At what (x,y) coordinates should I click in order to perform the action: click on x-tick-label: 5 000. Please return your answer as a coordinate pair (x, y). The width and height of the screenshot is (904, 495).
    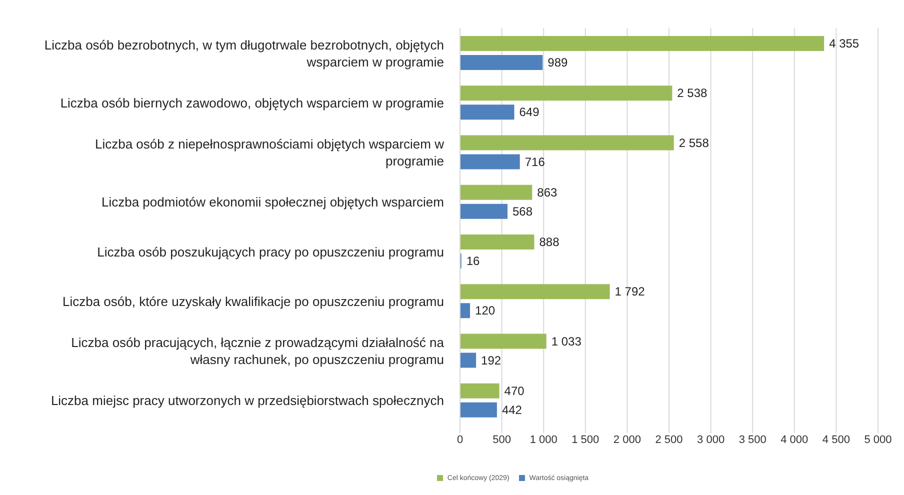
    Looking at the image, I should click on (878, 440).